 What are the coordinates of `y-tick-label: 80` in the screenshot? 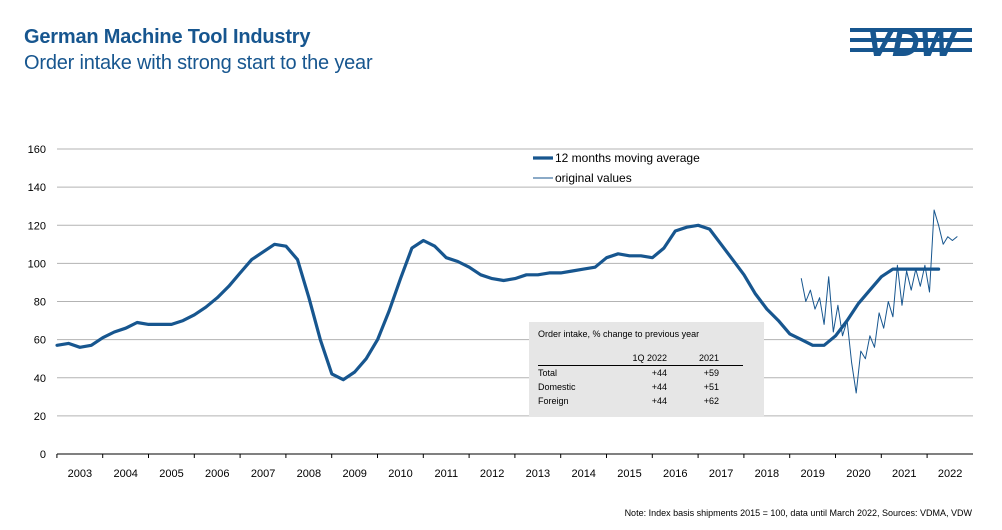 It's located at (40, 303).